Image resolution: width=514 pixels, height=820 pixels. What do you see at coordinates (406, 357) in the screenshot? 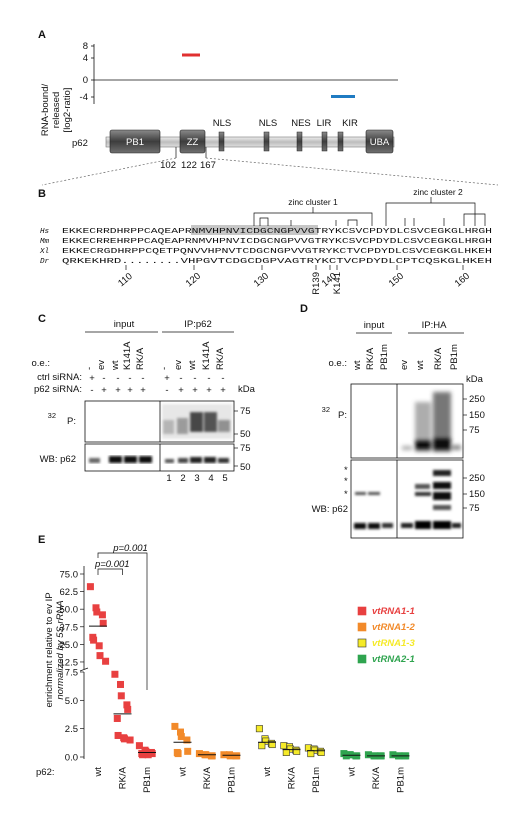
I see `d-oe-labels: wt RK/A PB1m ev wt RK/A PB1m` at bounding box center [406, 357].